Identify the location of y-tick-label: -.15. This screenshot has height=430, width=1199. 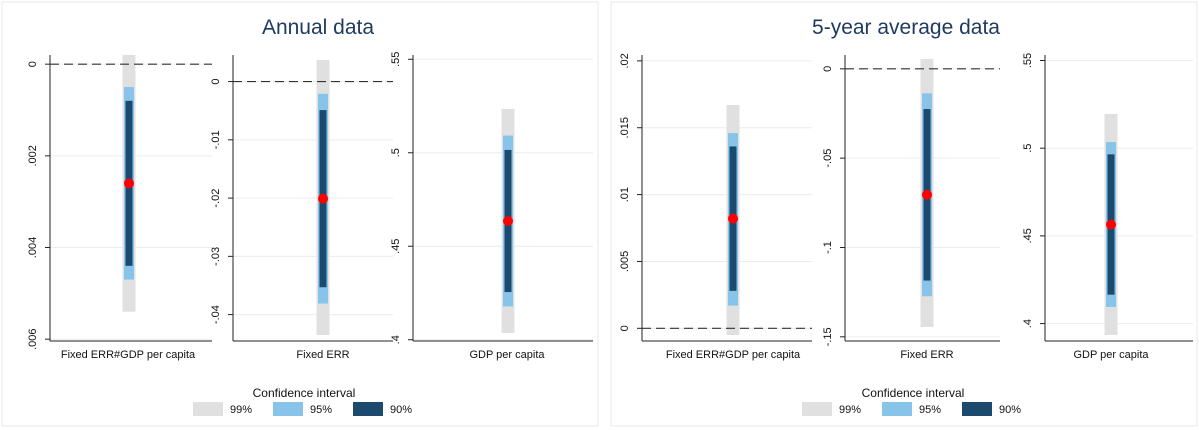
(828, 336).